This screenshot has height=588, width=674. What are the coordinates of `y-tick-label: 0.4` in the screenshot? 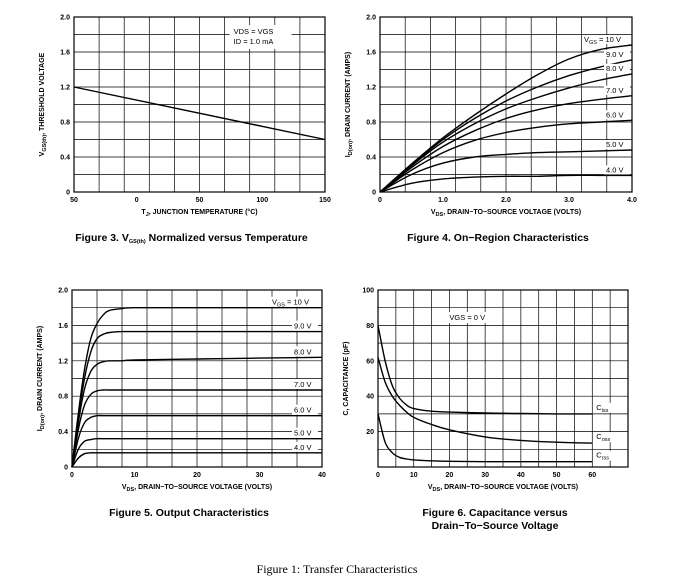 It's located at (63, 432).